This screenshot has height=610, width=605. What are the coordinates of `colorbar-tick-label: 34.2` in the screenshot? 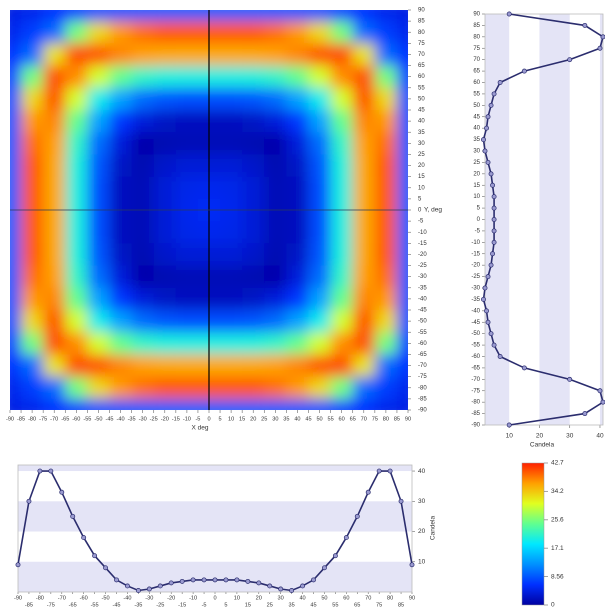 It's located at (557, 491).